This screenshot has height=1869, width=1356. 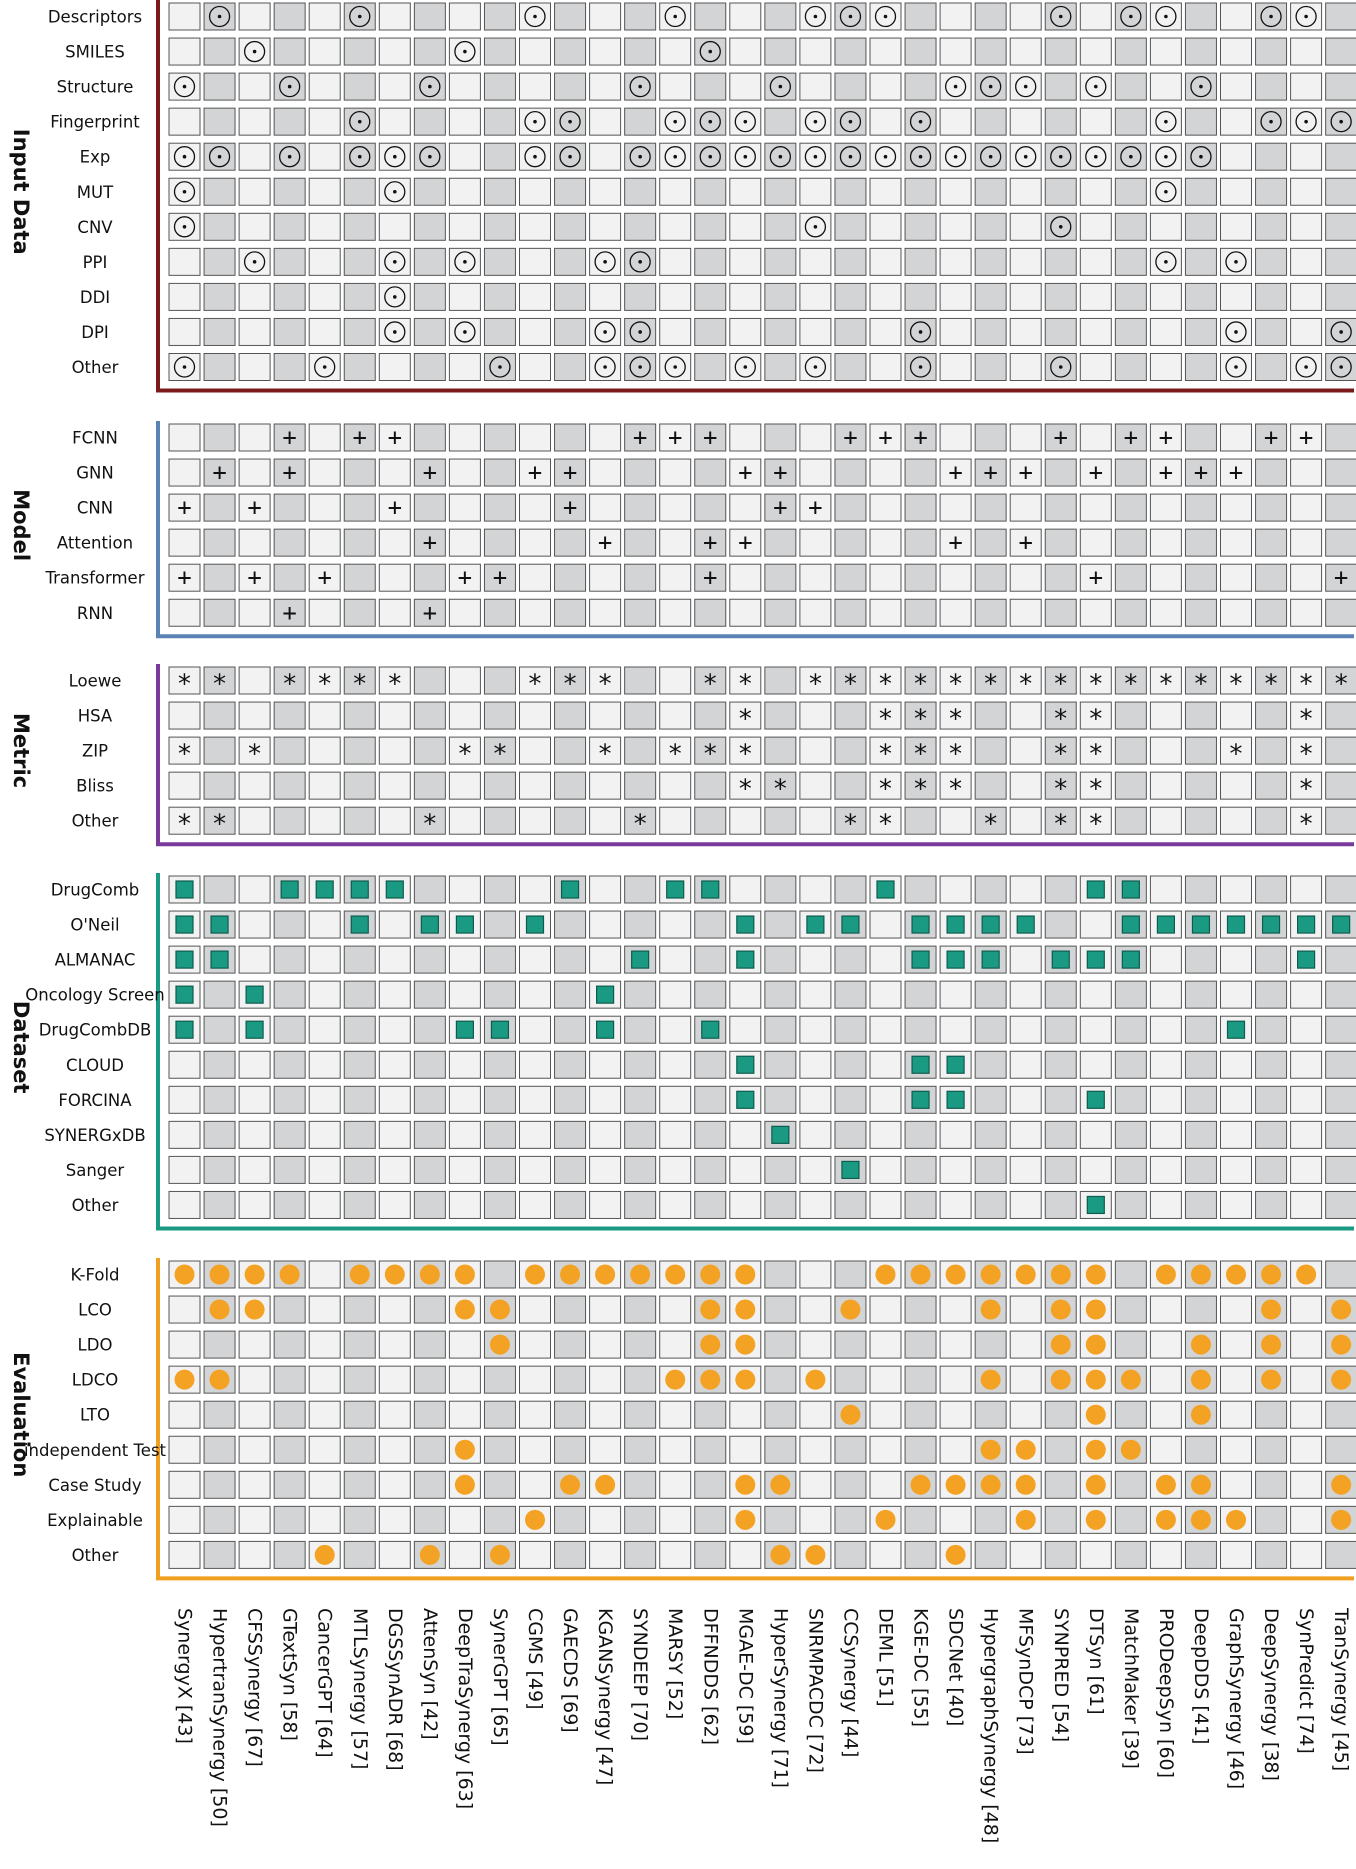 What do you see at coordinates (430, 1674) in the screenshot?
I see `method-label: AttenSyn [42]` at bounding box center [430, 1674].